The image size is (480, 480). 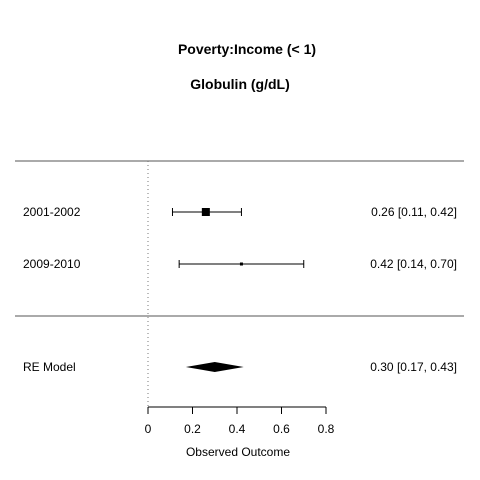 I want to click on study-label: 2009-2010, so click(x=52, y=264).